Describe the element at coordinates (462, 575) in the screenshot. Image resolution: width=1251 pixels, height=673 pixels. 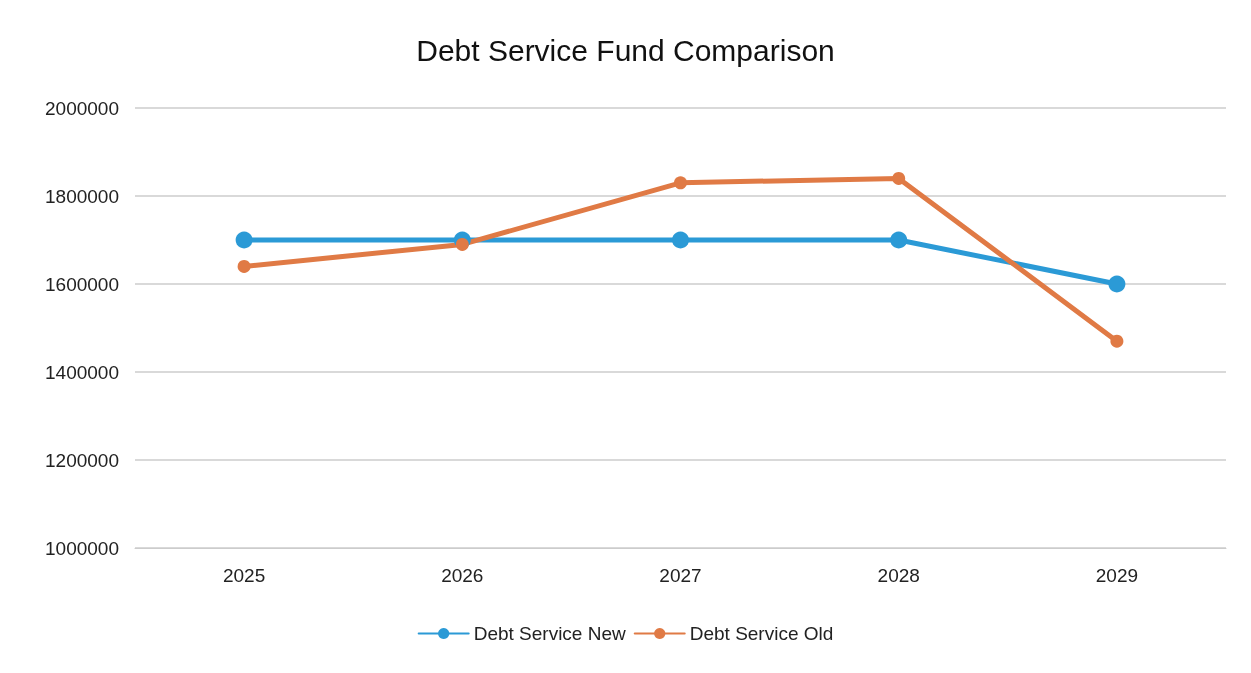
I see `x-tick-label: 2026` at that location.